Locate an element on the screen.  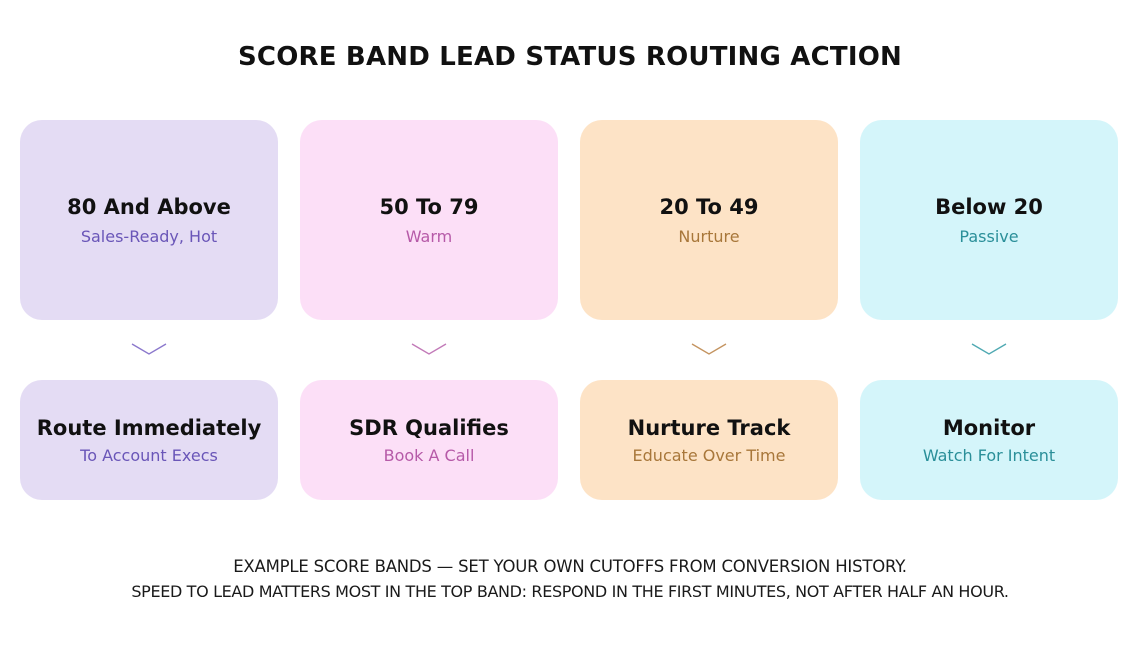
band-card-warm: 50 To 79 Warm is located at coordinates (429, 220).